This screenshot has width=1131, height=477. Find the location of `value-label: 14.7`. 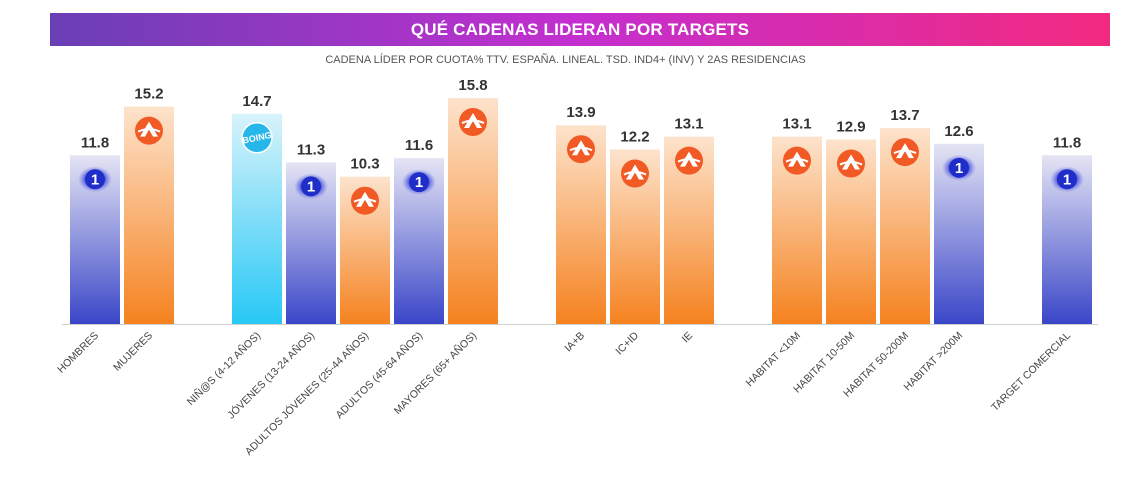

value-label: 14.7 is located at coordinates (256, 101).